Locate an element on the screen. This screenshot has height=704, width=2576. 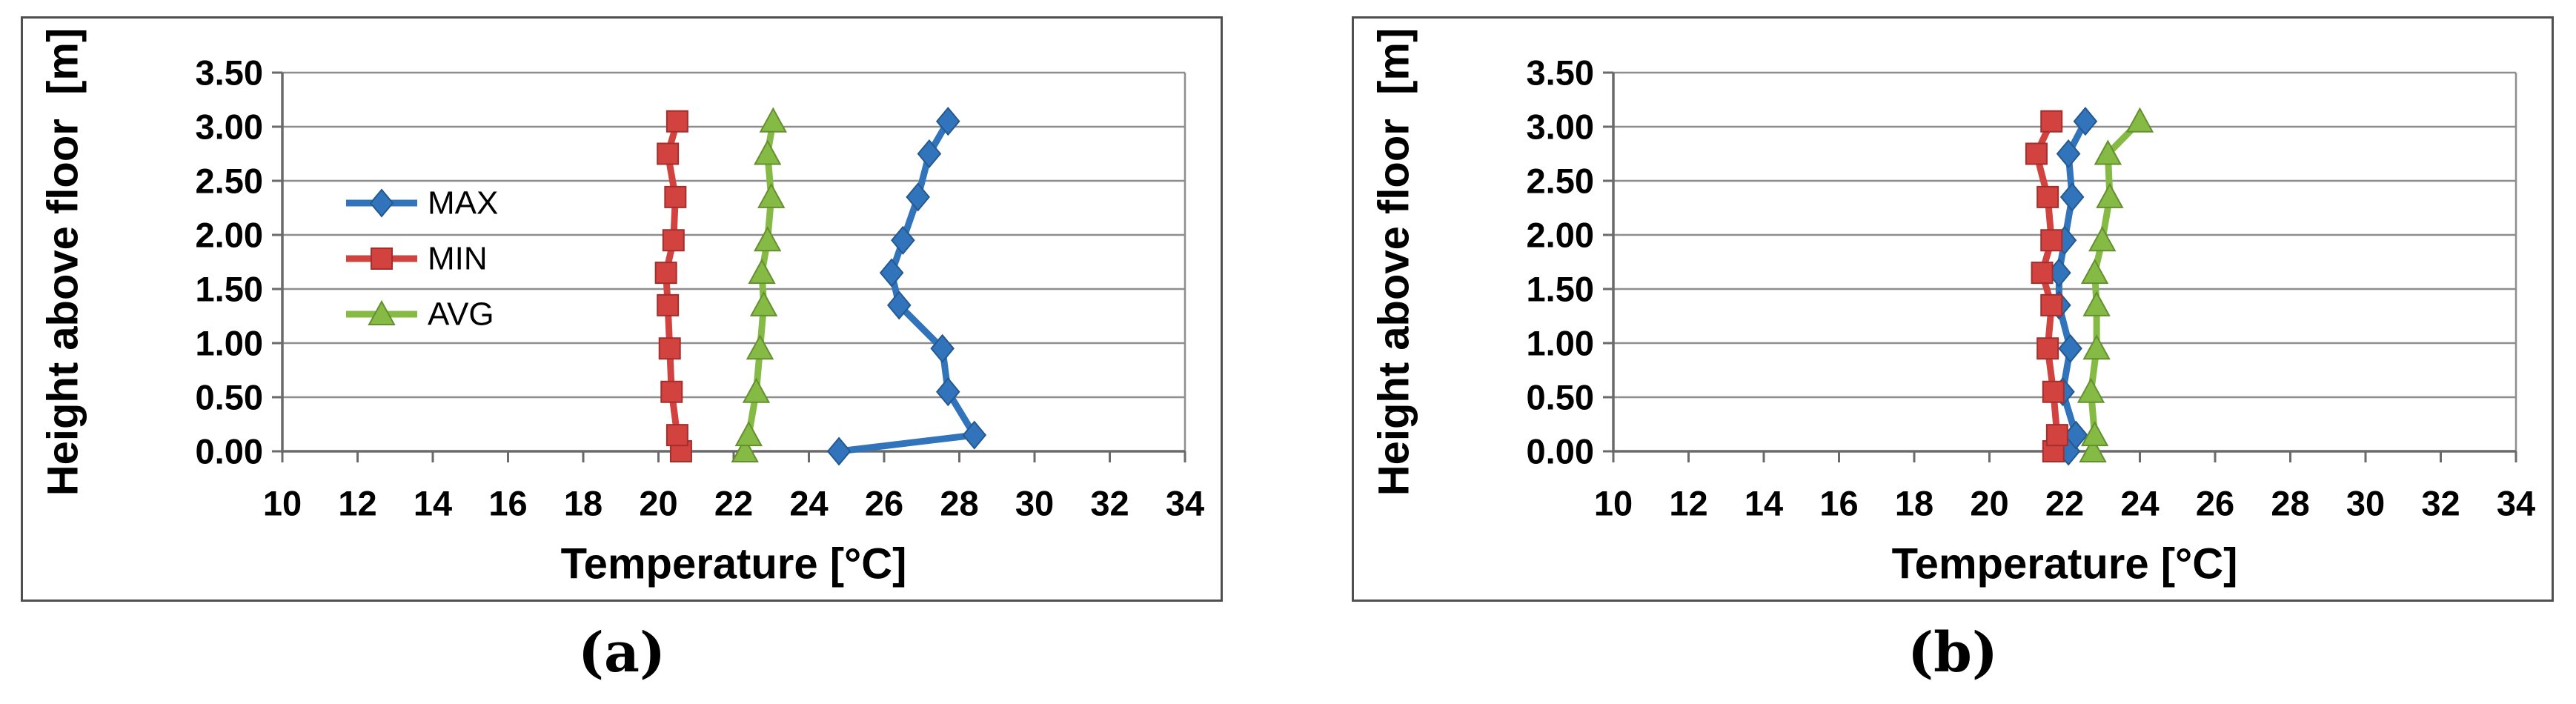
legend-label-avg: AVG is located at coordinates (461, 314).